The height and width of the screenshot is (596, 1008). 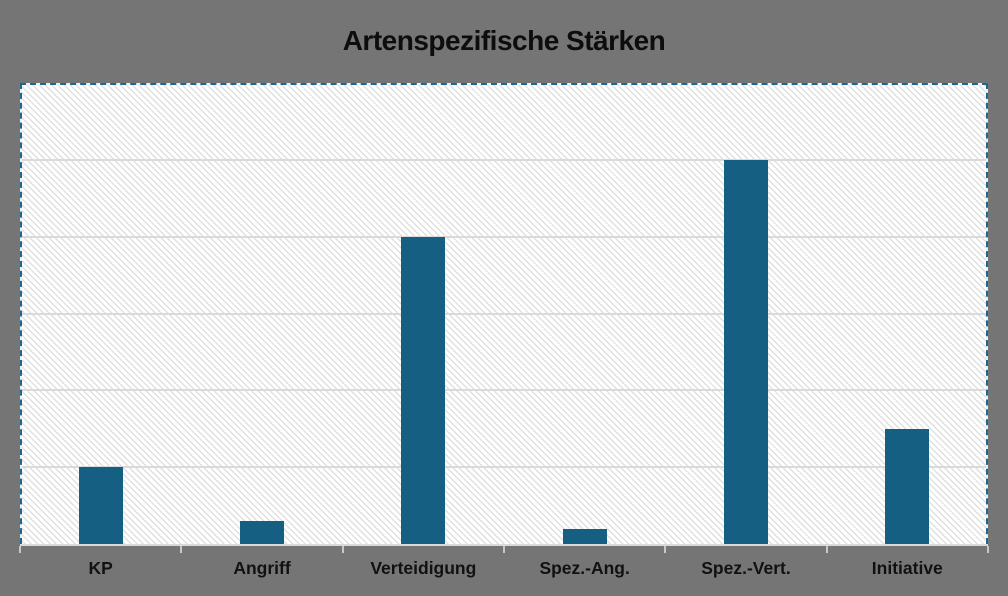 What do you see at coordinates (746, 568) in the screenshot?
I see `x-axis-label: Spez.-Vert.` at bounding box center [746, 568].